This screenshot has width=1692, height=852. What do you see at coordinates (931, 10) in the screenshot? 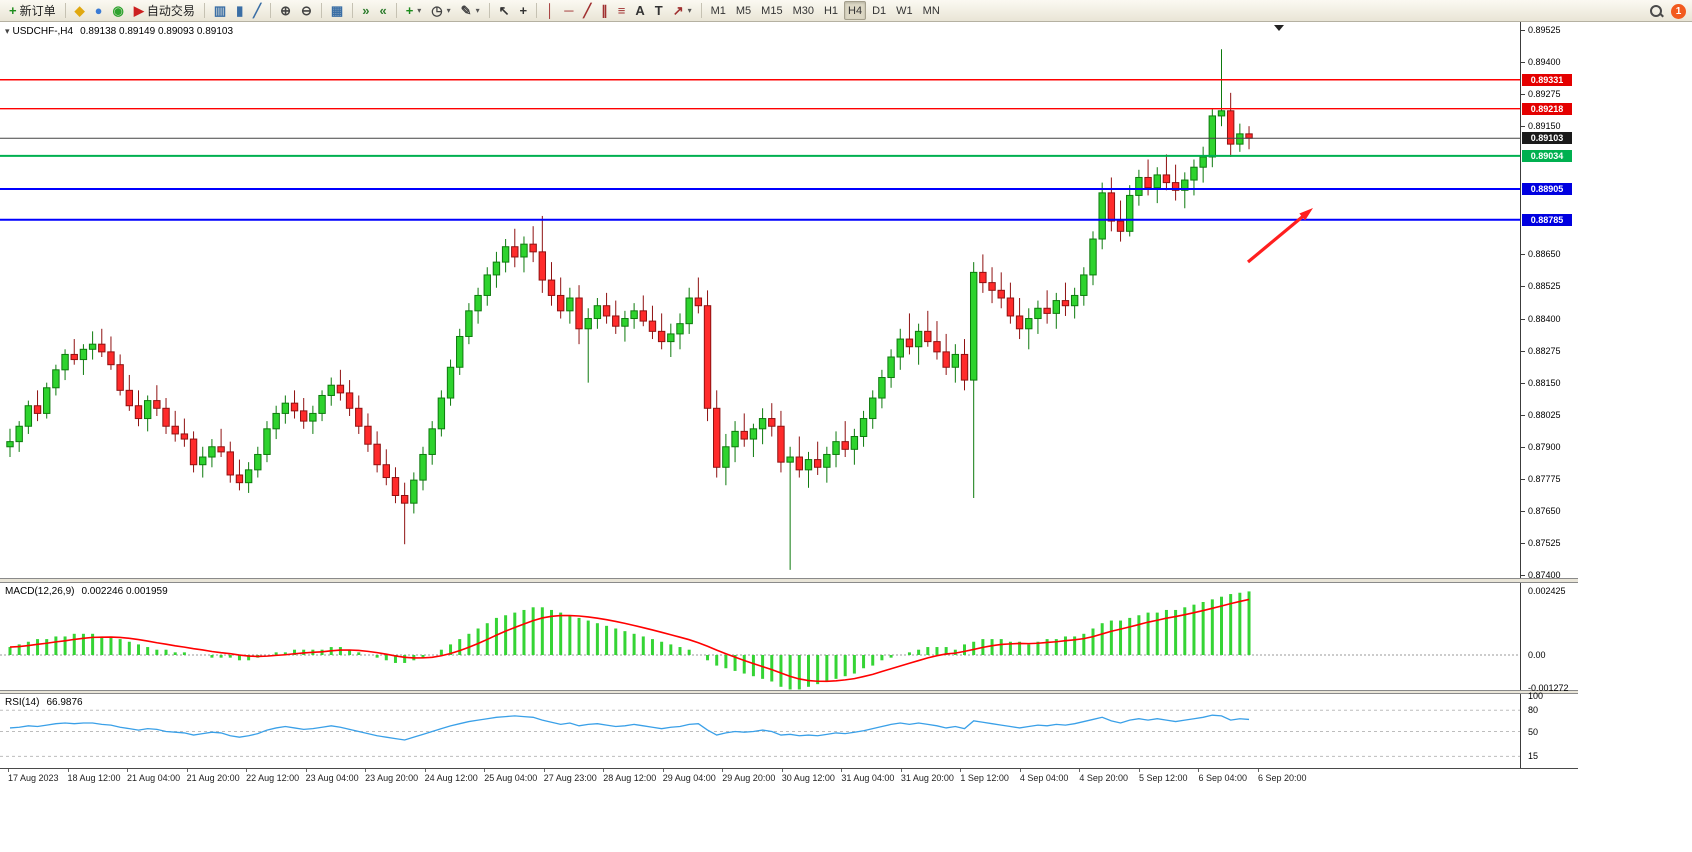
I see `timeframe-mn: MN` at bounding box center [931, 10].